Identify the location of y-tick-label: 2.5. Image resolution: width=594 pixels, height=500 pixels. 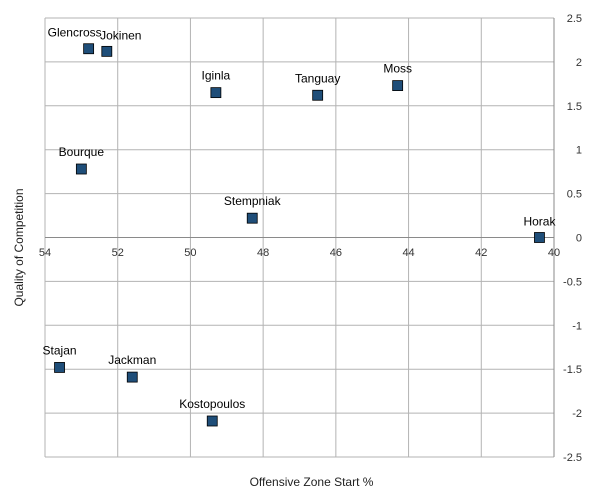
(574, 19).